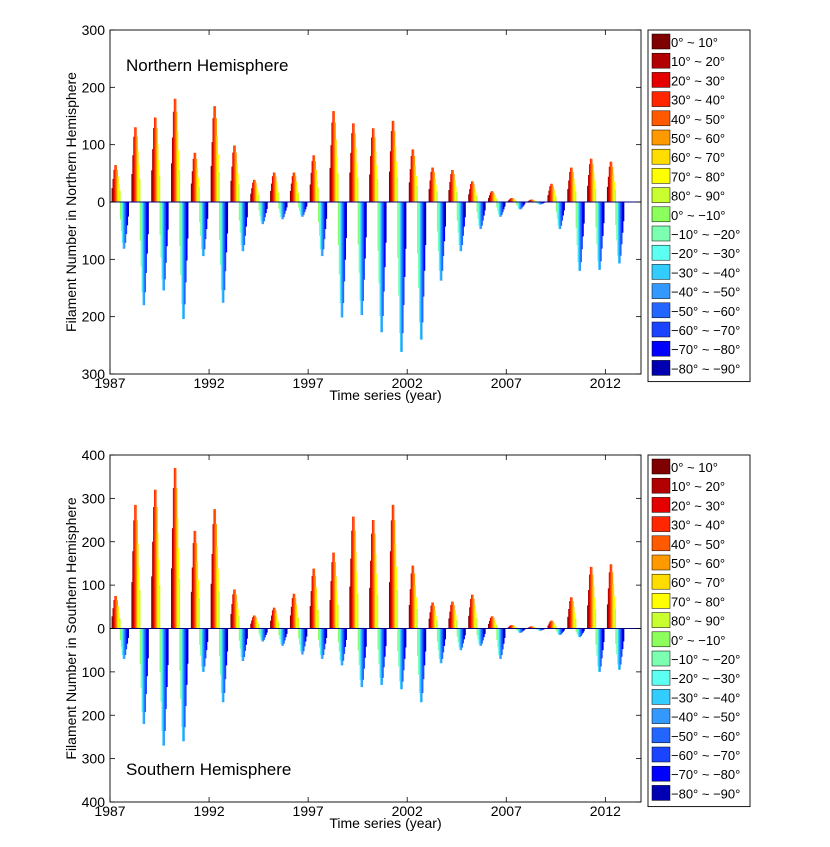 The width and height of the screenshot is (830, 847). What do you see at coordinates (208, 383) in the screenshot?
I see `x-tick-label: 1992` at bounding box center [208, 383].